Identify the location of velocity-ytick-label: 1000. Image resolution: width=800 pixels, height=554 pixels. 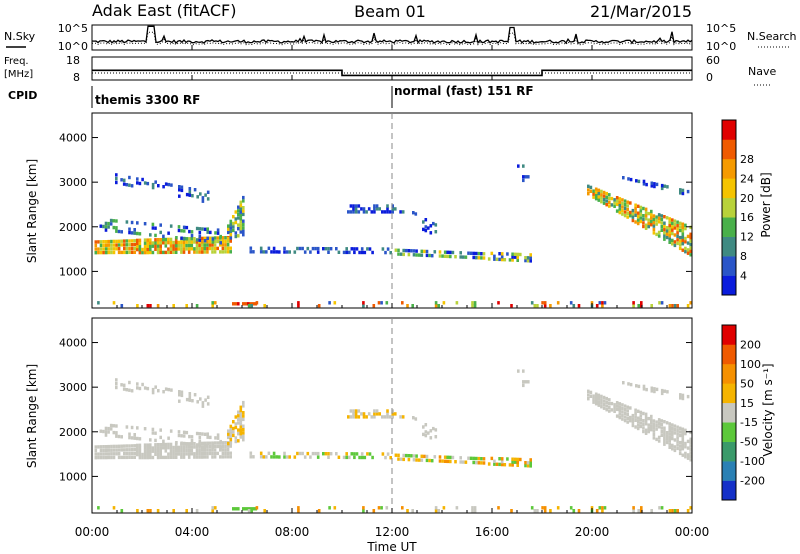
(73, 476).